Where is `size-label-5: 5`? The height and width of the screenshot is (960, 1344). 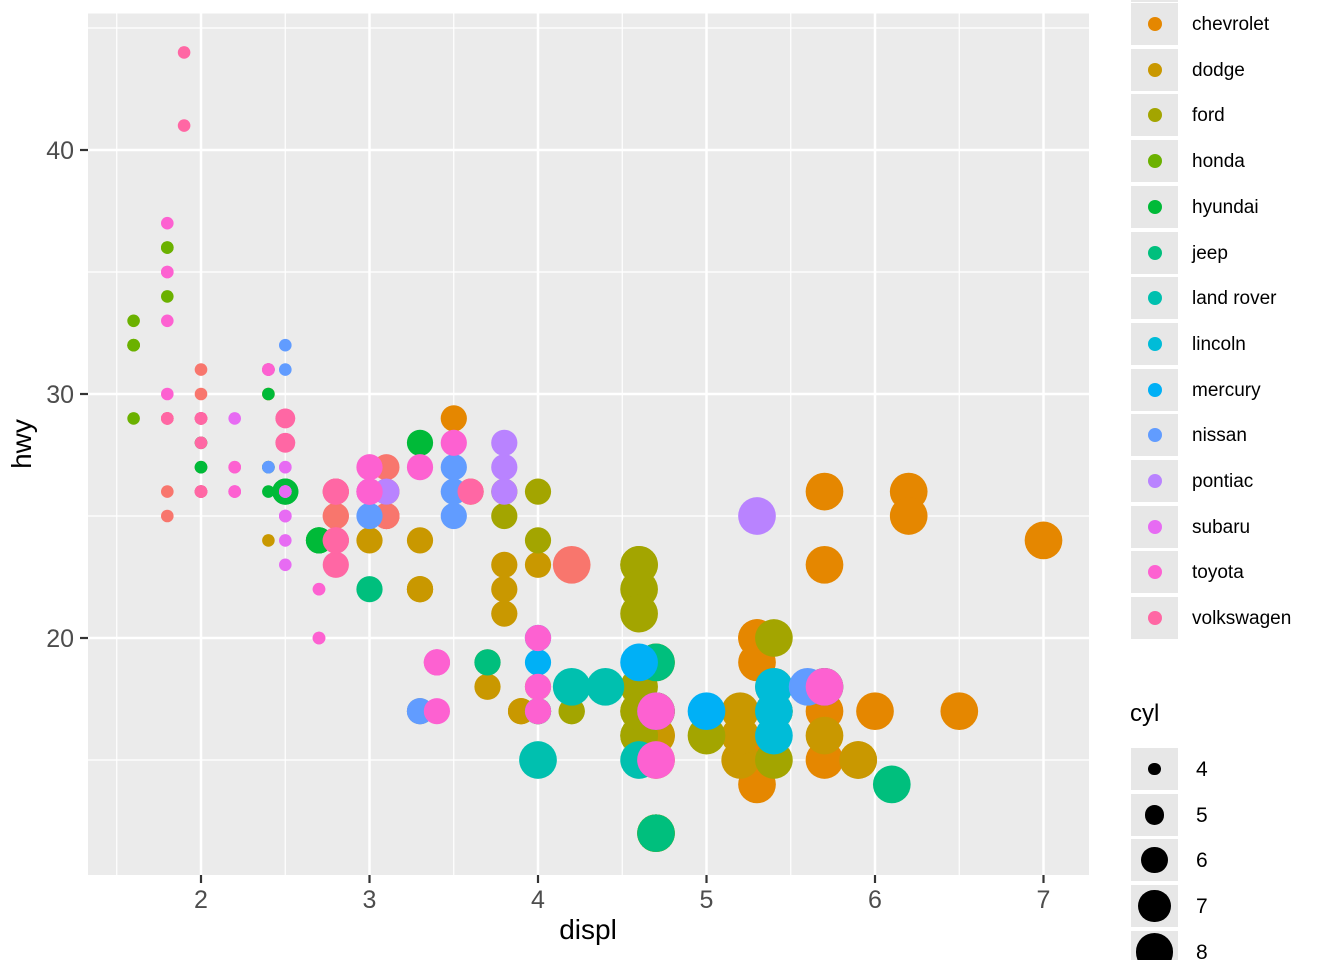
size-label-5: 5 is located at coordinates (1202, 815).